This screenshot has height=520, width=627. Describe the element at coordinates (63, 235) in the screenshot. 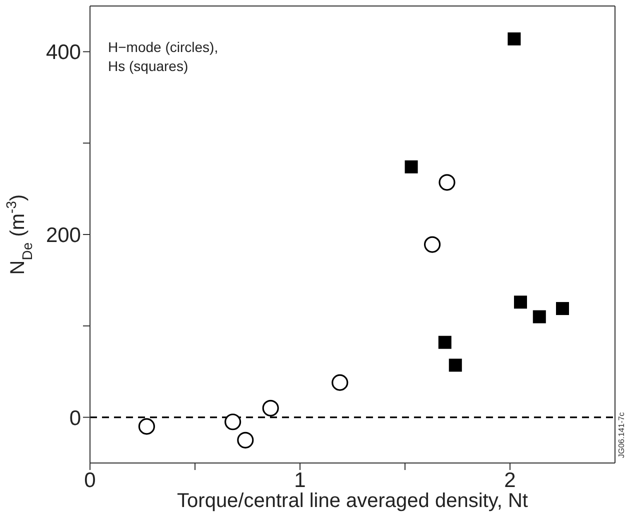

I see `y-tick-label: 200` at that location.